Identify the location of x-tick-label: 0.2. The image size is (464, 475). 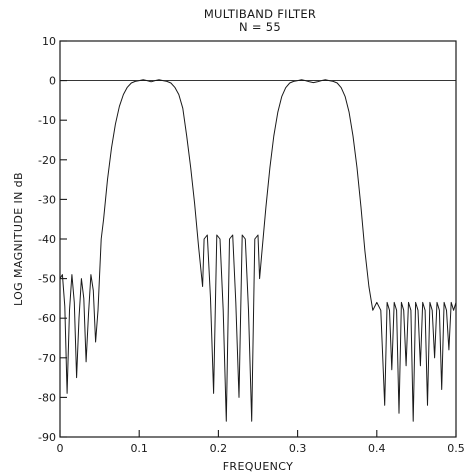
(219, 448).